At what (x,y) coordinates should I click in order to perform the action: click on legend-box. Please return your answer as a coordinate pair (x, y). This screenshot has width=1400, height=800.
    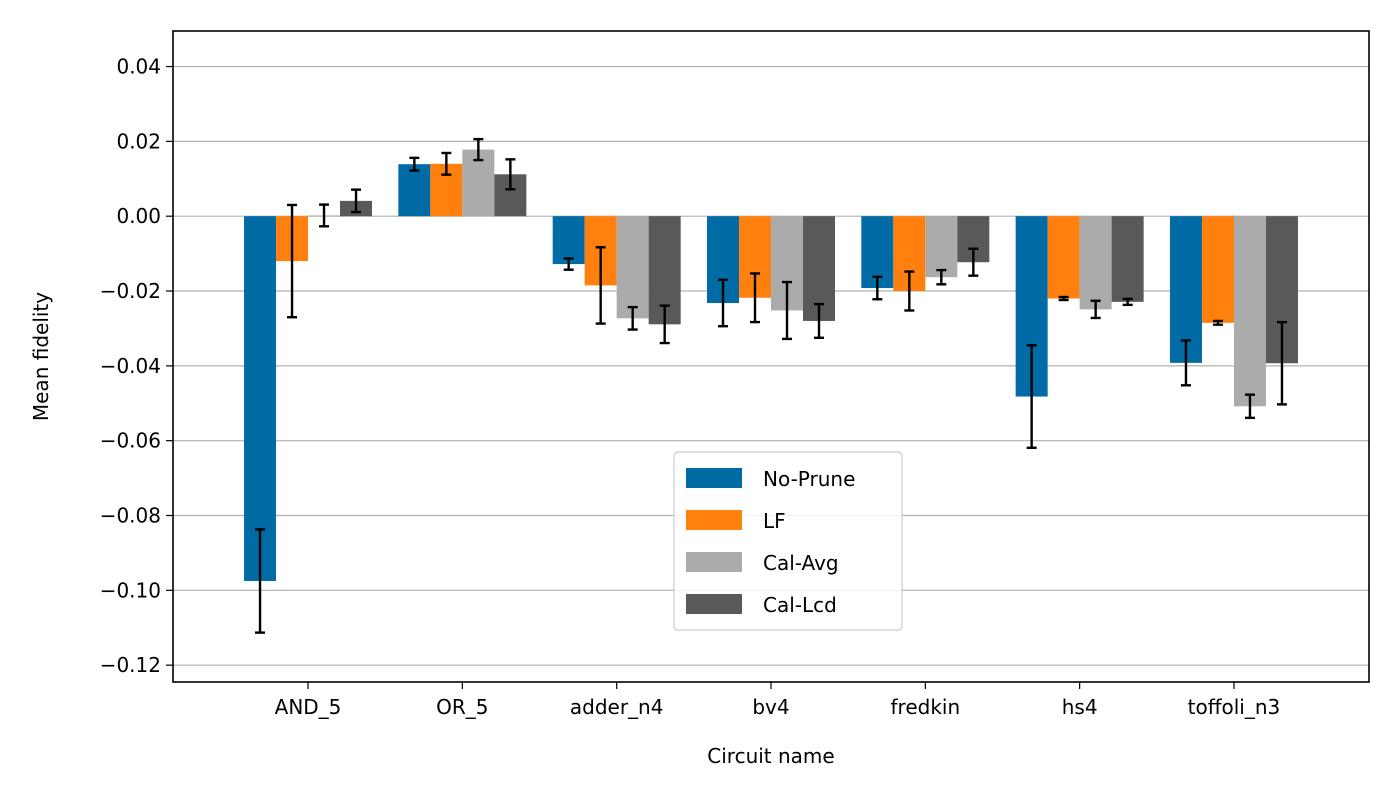
    Looking at the image, I should click on (788, 541).